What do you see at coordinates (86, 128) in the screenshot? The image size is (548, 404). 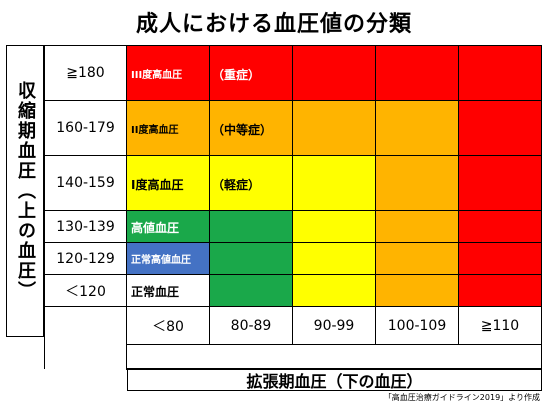 I see `y-tick-label: 160-179` at bounding box center [86, 128].